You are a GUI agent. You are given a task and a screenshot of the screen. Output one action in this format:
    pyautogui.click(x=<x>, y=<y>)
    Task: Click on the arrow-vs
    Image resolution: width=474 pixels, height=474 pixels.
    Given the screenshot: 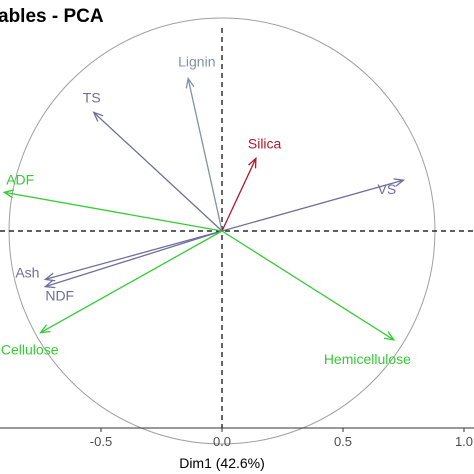 What is the action you would take?
    pyautogui.click(x=312, y=205)
    